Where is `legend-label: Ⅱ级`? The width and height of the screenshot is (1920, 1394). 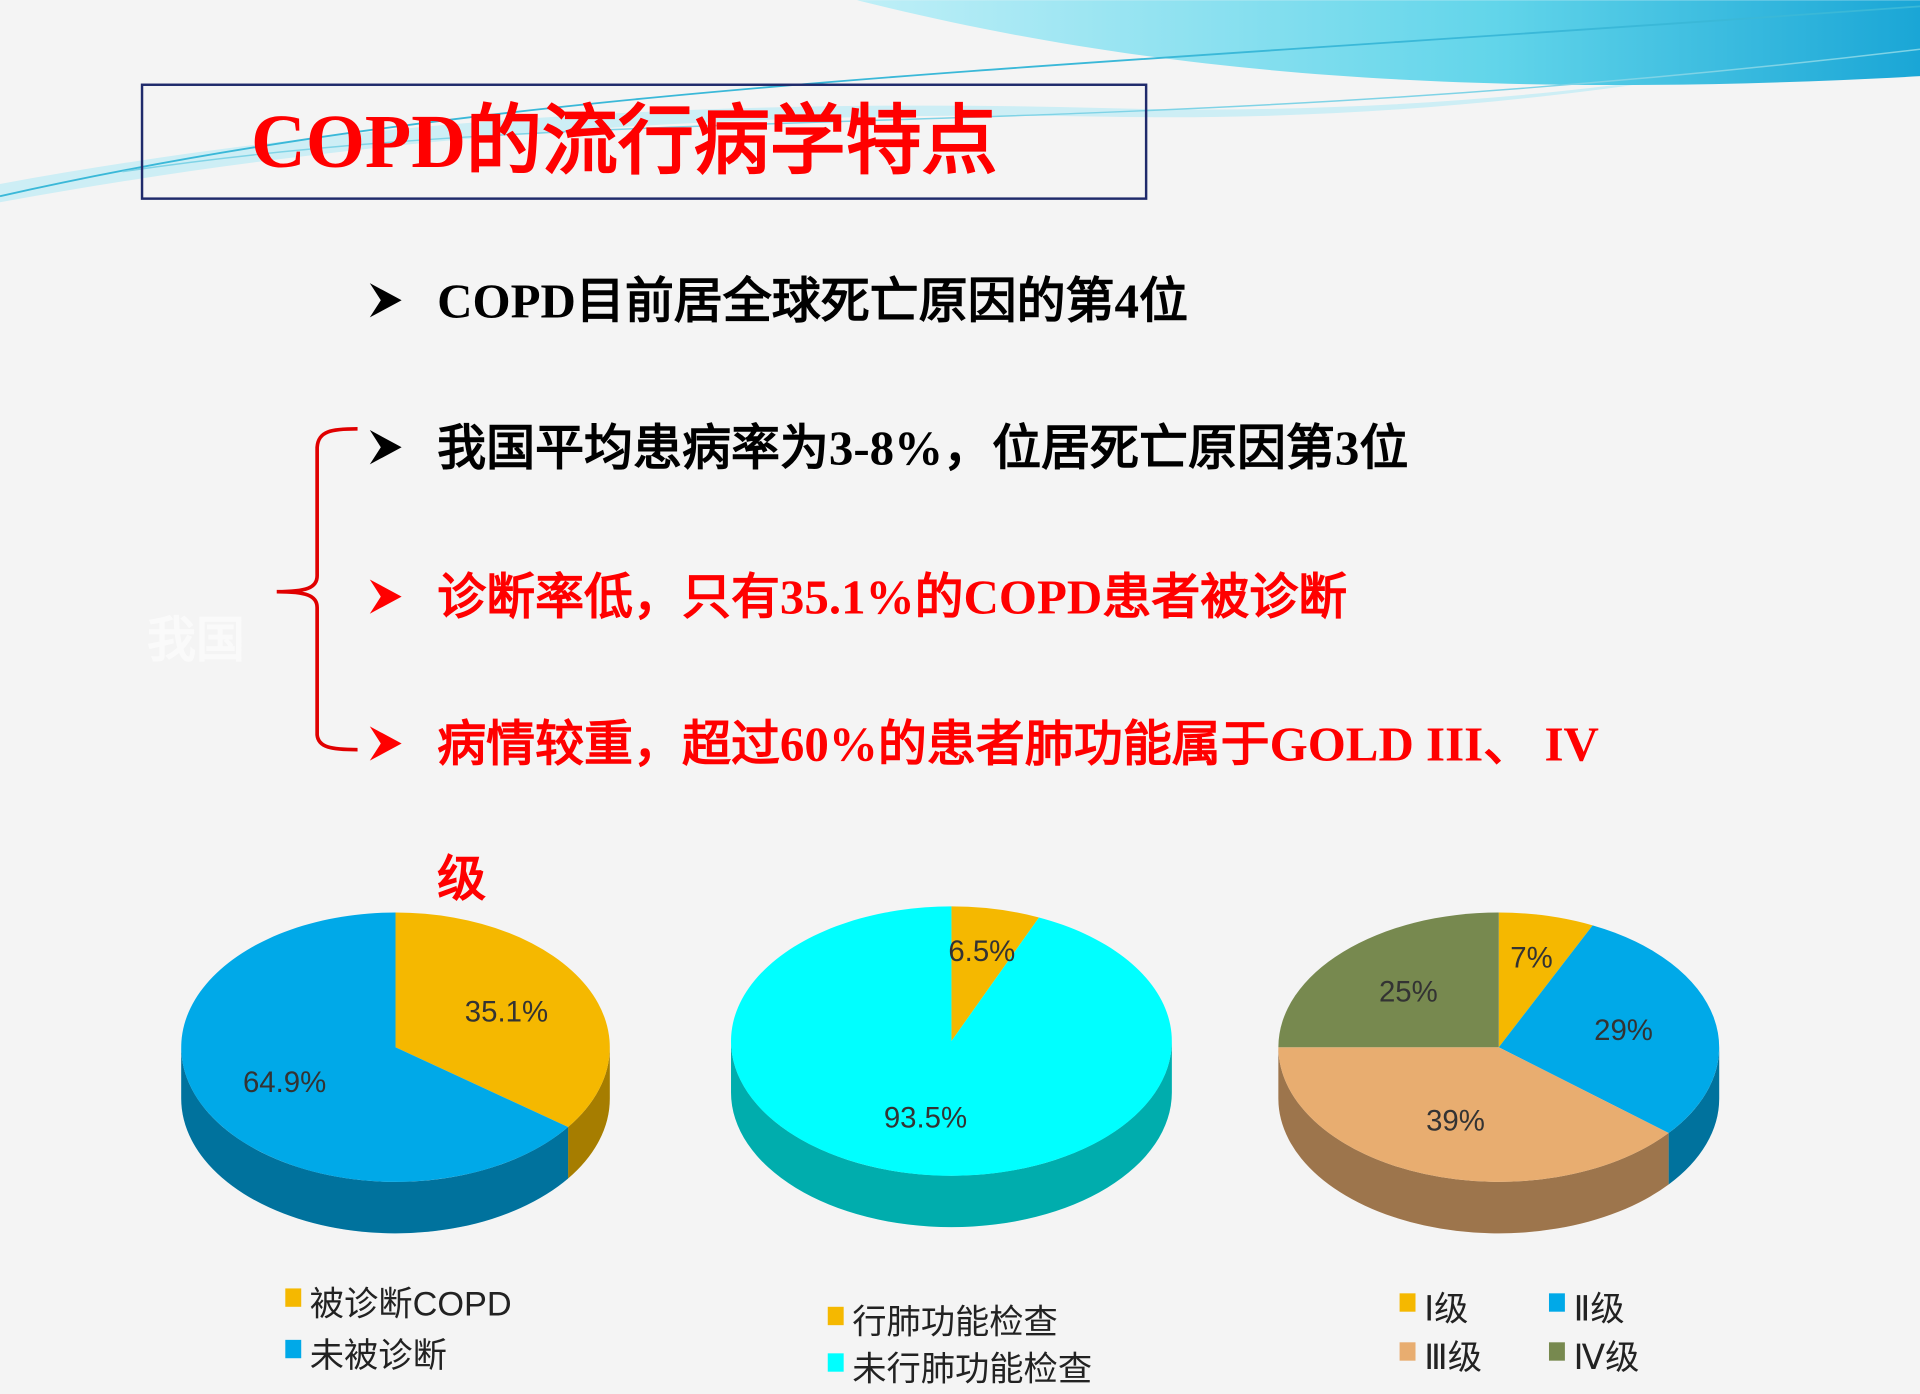 legend-label: Ⅱ级 is located at coordinates (1598, 1309).